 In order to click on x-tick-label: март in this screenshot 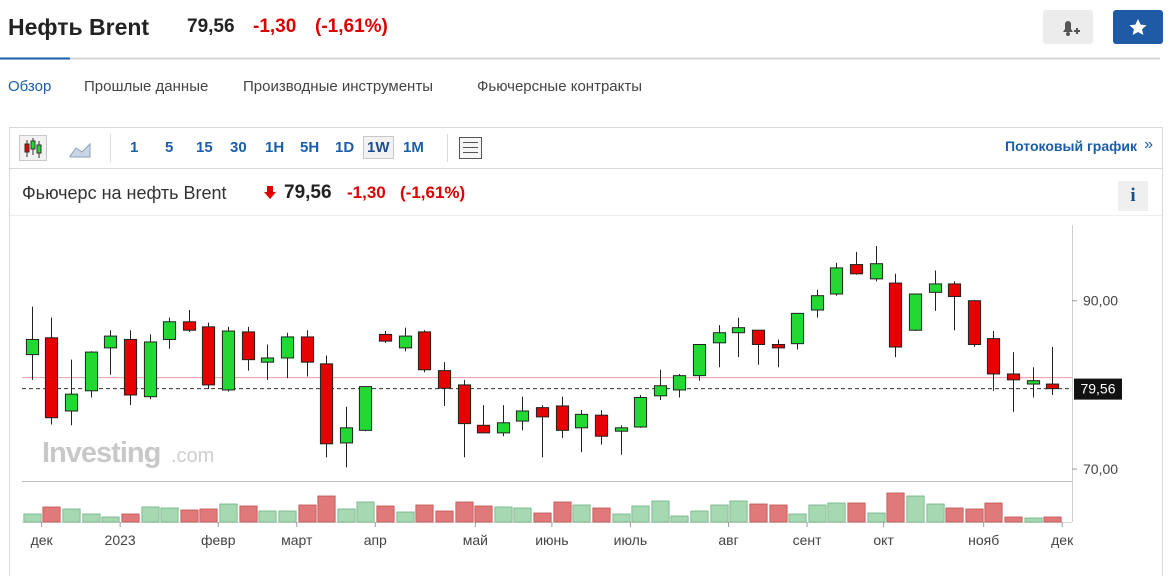, I will do `click(297, 540)`.